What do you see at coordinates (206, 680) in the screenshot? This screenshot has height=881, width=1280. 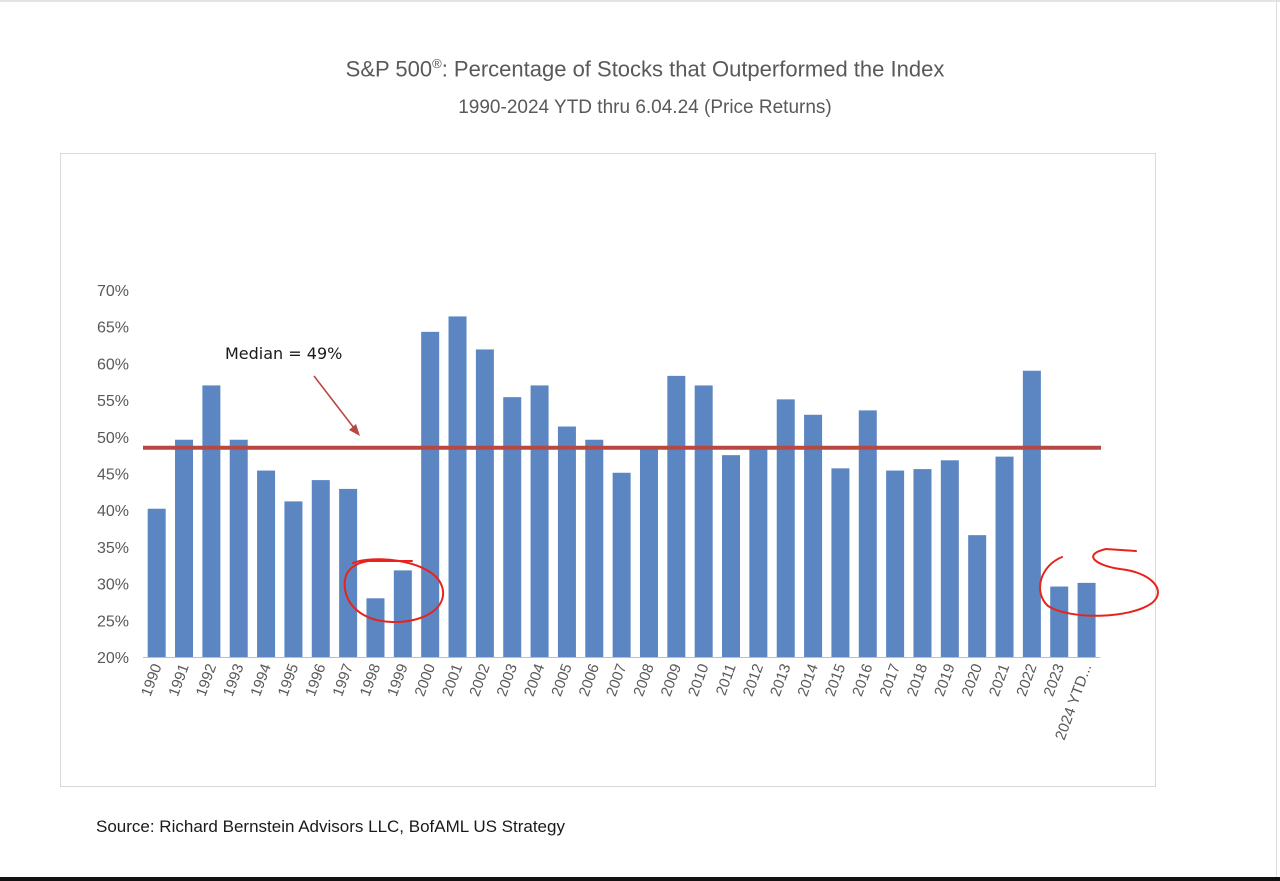 I see `x-tick-label: 1992` at bounding box center [206, 680].